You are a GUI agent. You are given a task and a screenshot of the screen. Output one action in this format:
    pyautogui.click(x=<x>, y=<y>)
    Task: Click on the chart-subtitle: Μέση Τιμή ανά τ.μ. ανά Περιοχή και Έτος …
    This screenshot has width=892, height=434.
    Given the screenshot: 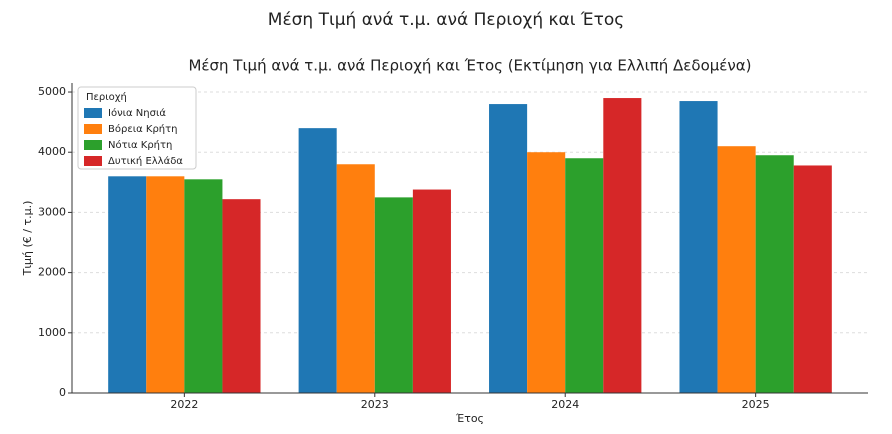 What is the action you would take?
    pyautogui.click(x=469, y=66)
    